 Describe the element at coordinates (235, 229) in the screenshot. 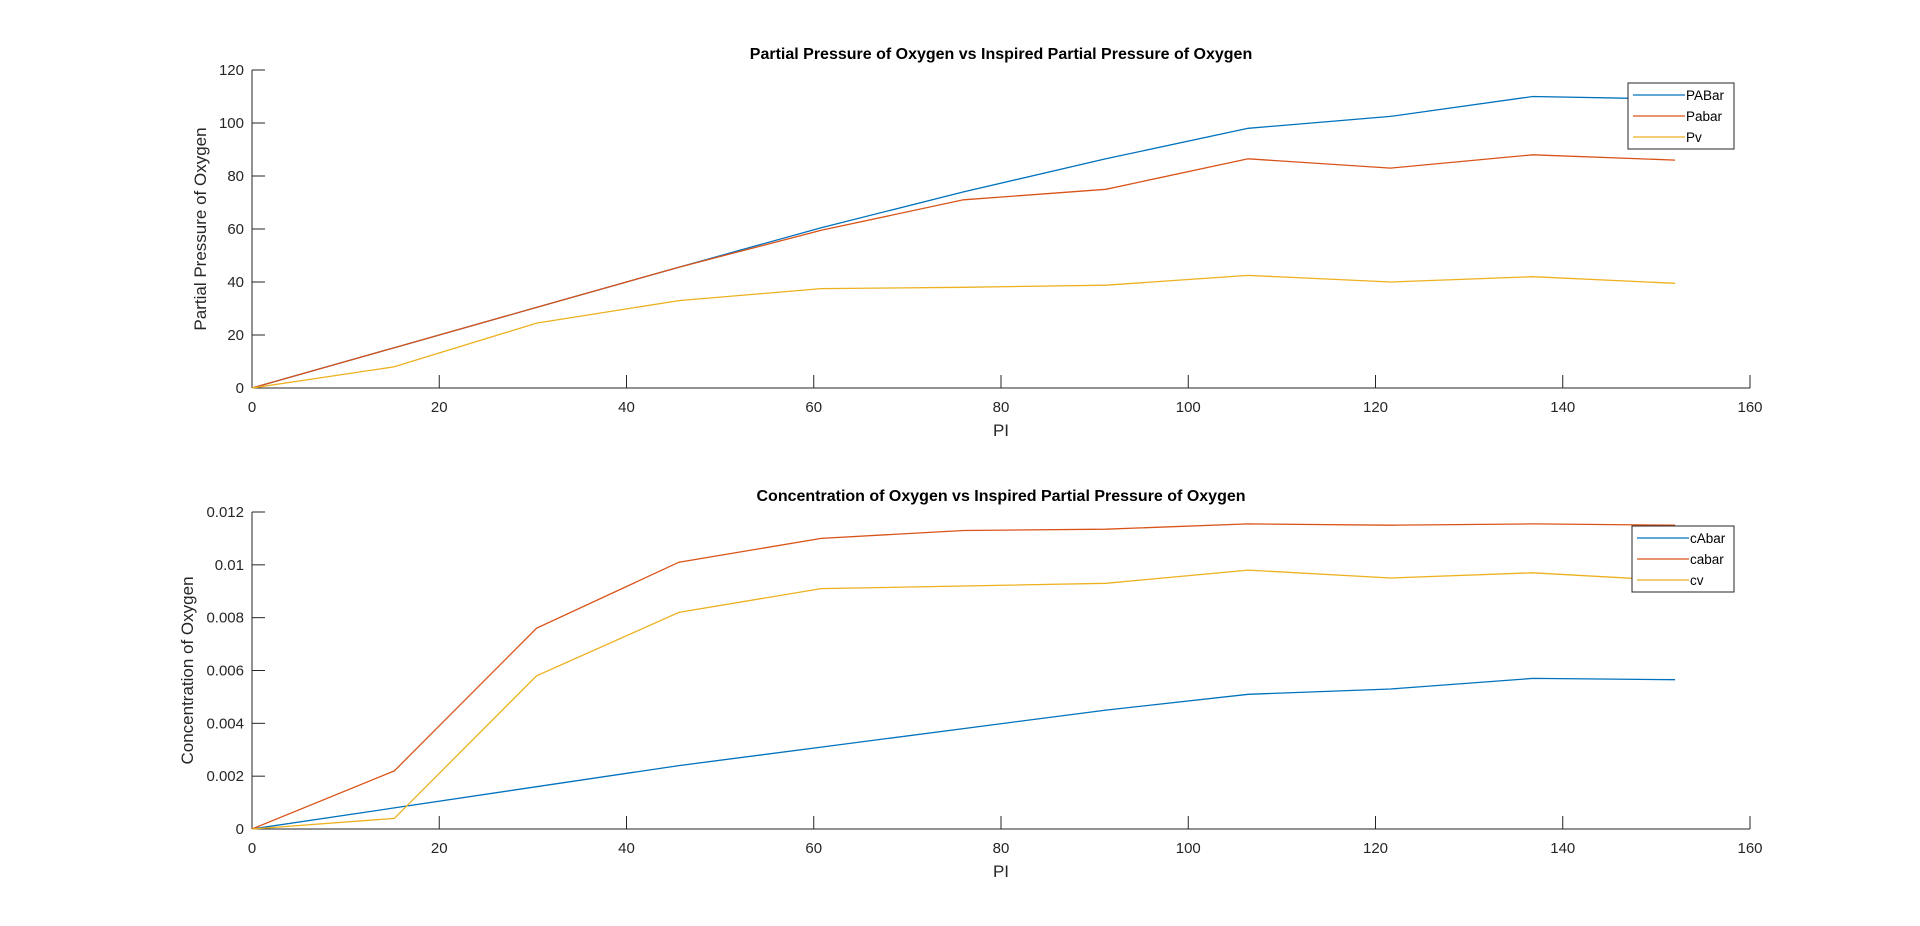

I see `y-tick-label: 60` at that location.